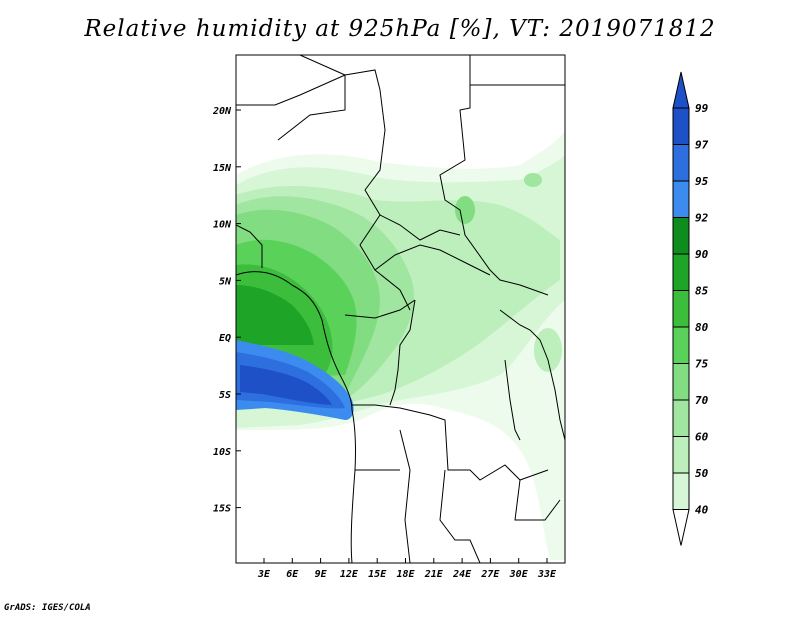 The height and width of the screenshot is (618, 800). Describe the element at coordinates (264, 574) in the screenshot. I see `lon-tick-label: 3E` at that location.